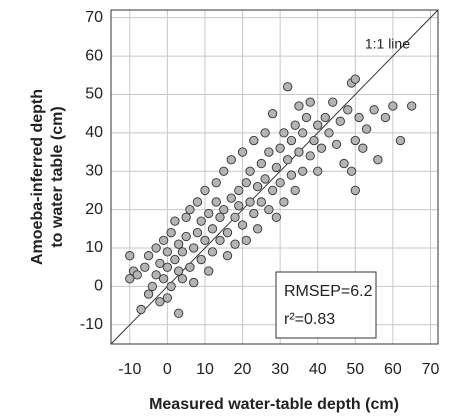 This screenshot has height=419, width=452. I want to click on stats-box, so click(326, 305).